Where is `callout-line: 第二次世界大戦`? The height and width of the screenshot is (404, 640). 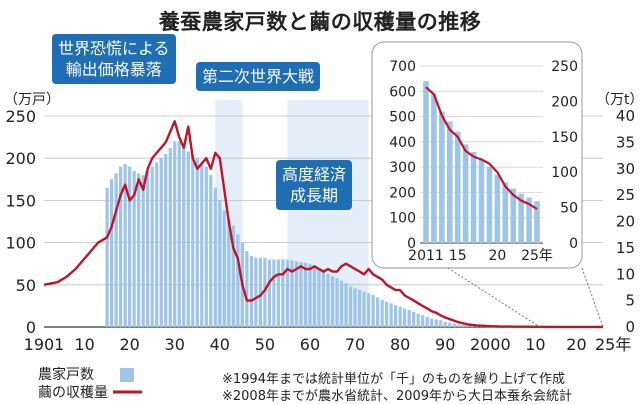
callout-line: 第二次世界大戦 is located at coordinates (258, 76).